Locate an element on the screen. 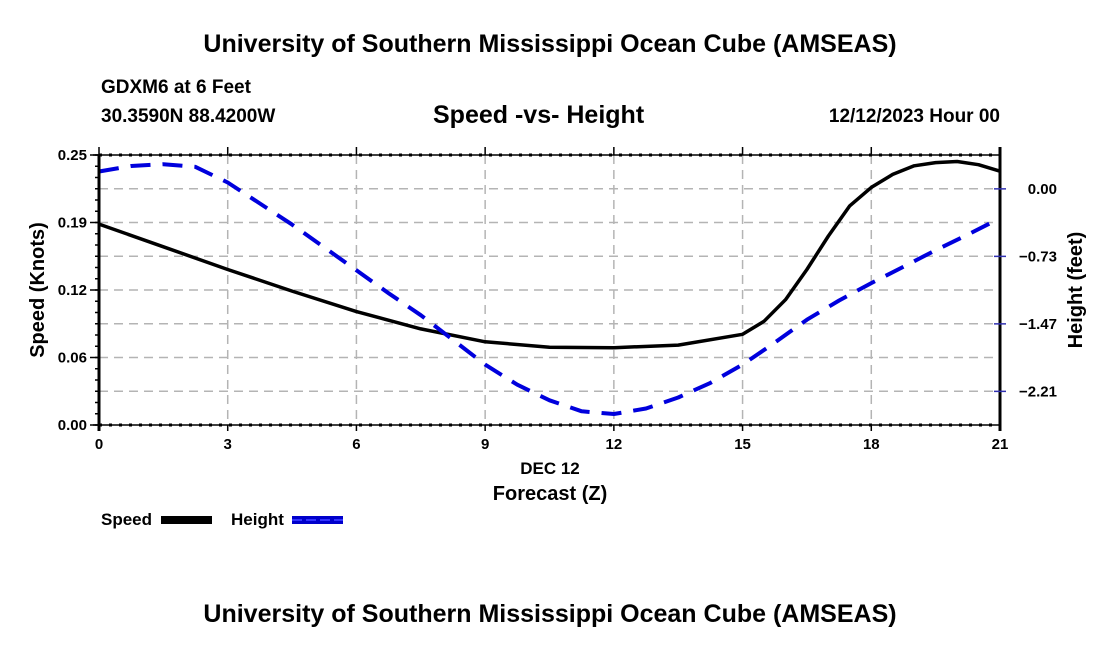  y-tick-label: 0.12 is located at coordinates (72, 290).